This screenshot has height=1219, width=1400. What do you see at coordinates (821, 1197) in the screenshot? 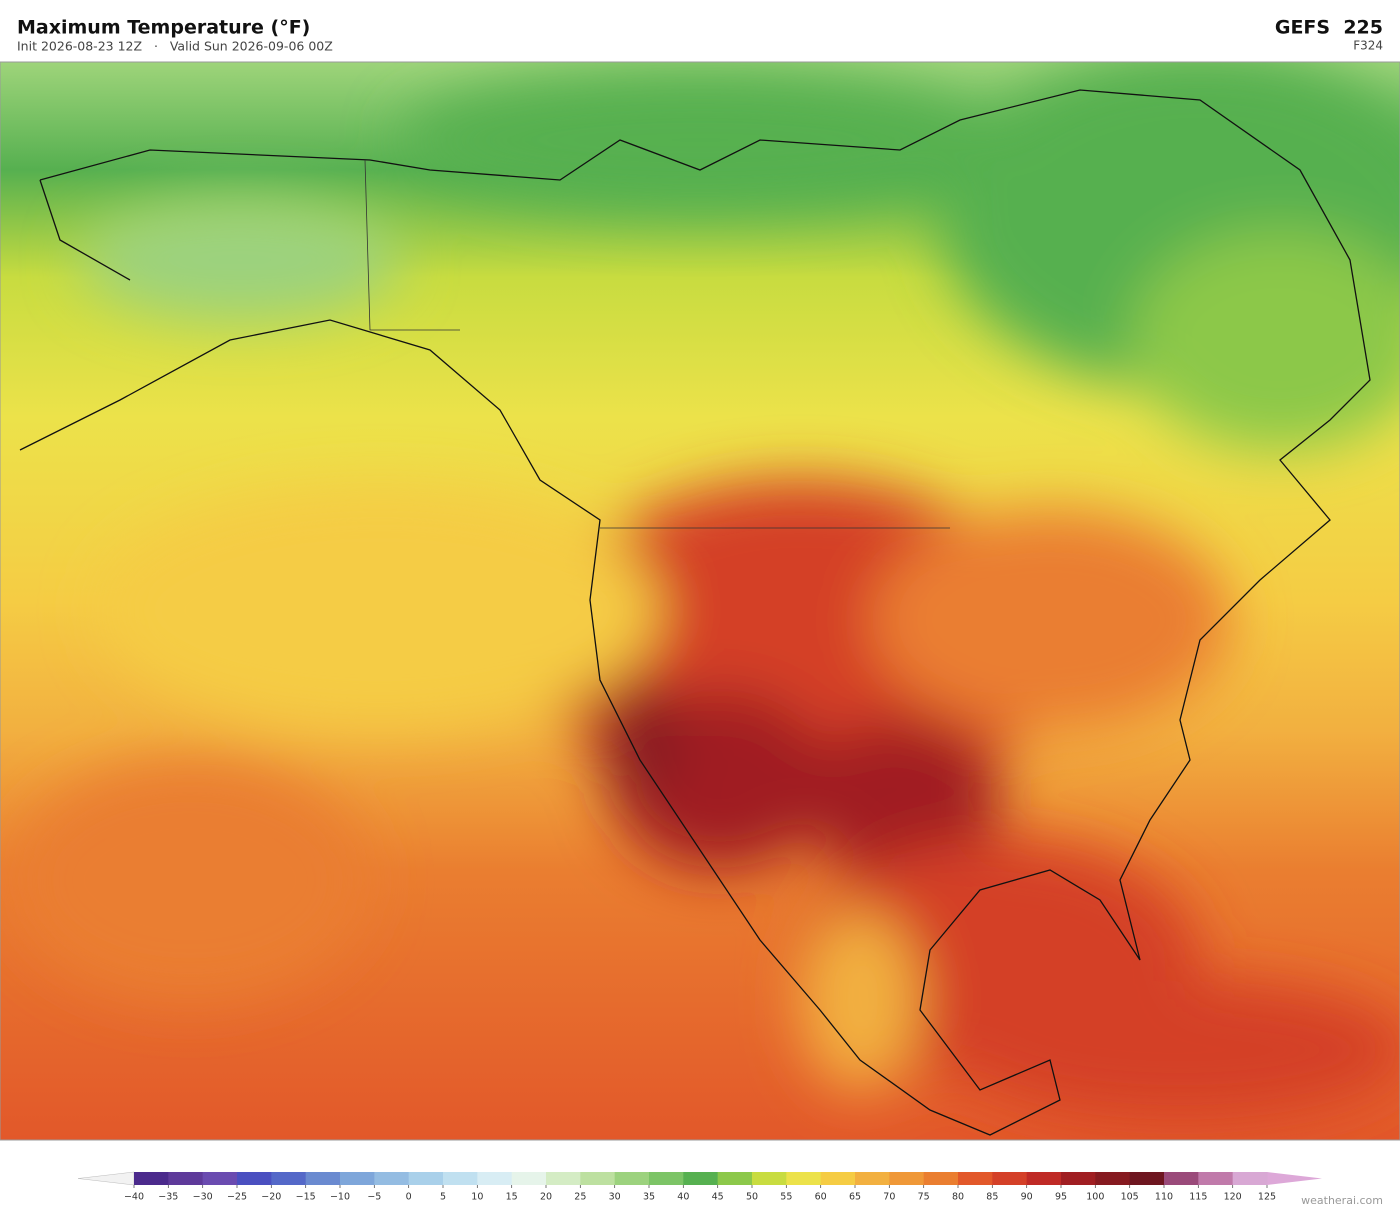
I see `colorbar-tick-label: 60` at bounding box center [821, 1197].